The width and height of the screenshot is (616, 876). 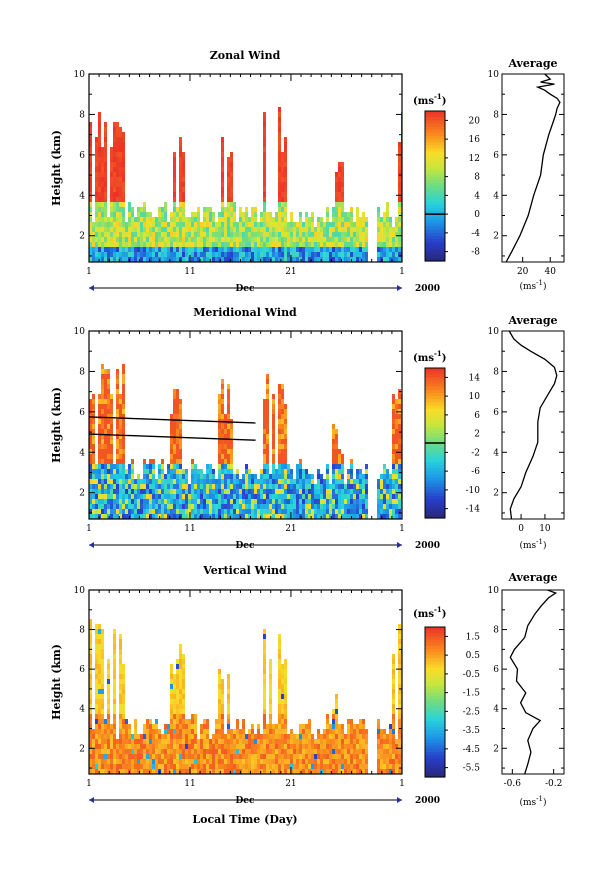 I want to click on vertical-plot-frame, so click(x=245, y=682).